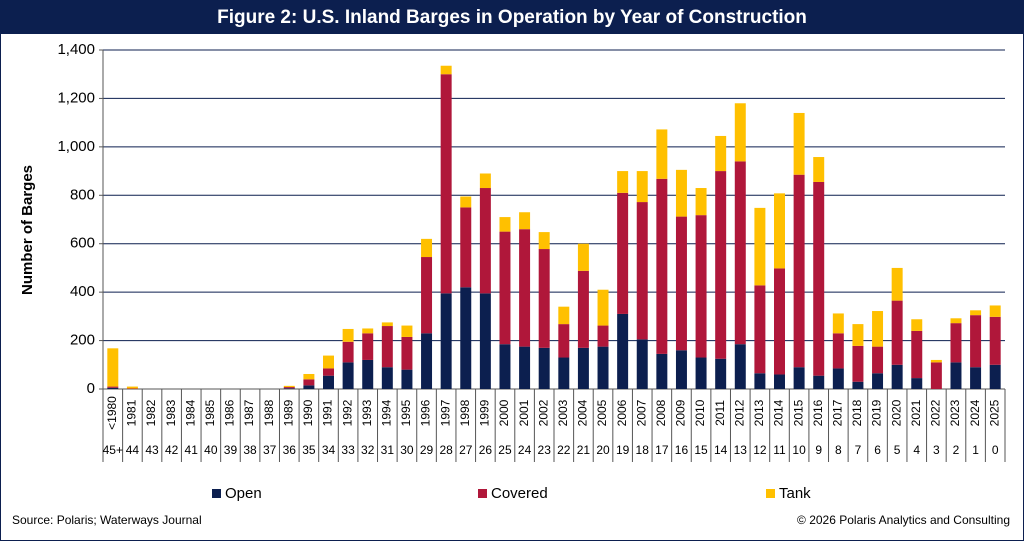  What do you see at coordinates (700, 412) in the screenshot?
I see `x-tick-label: 2010` at bounding box center [700, 412].